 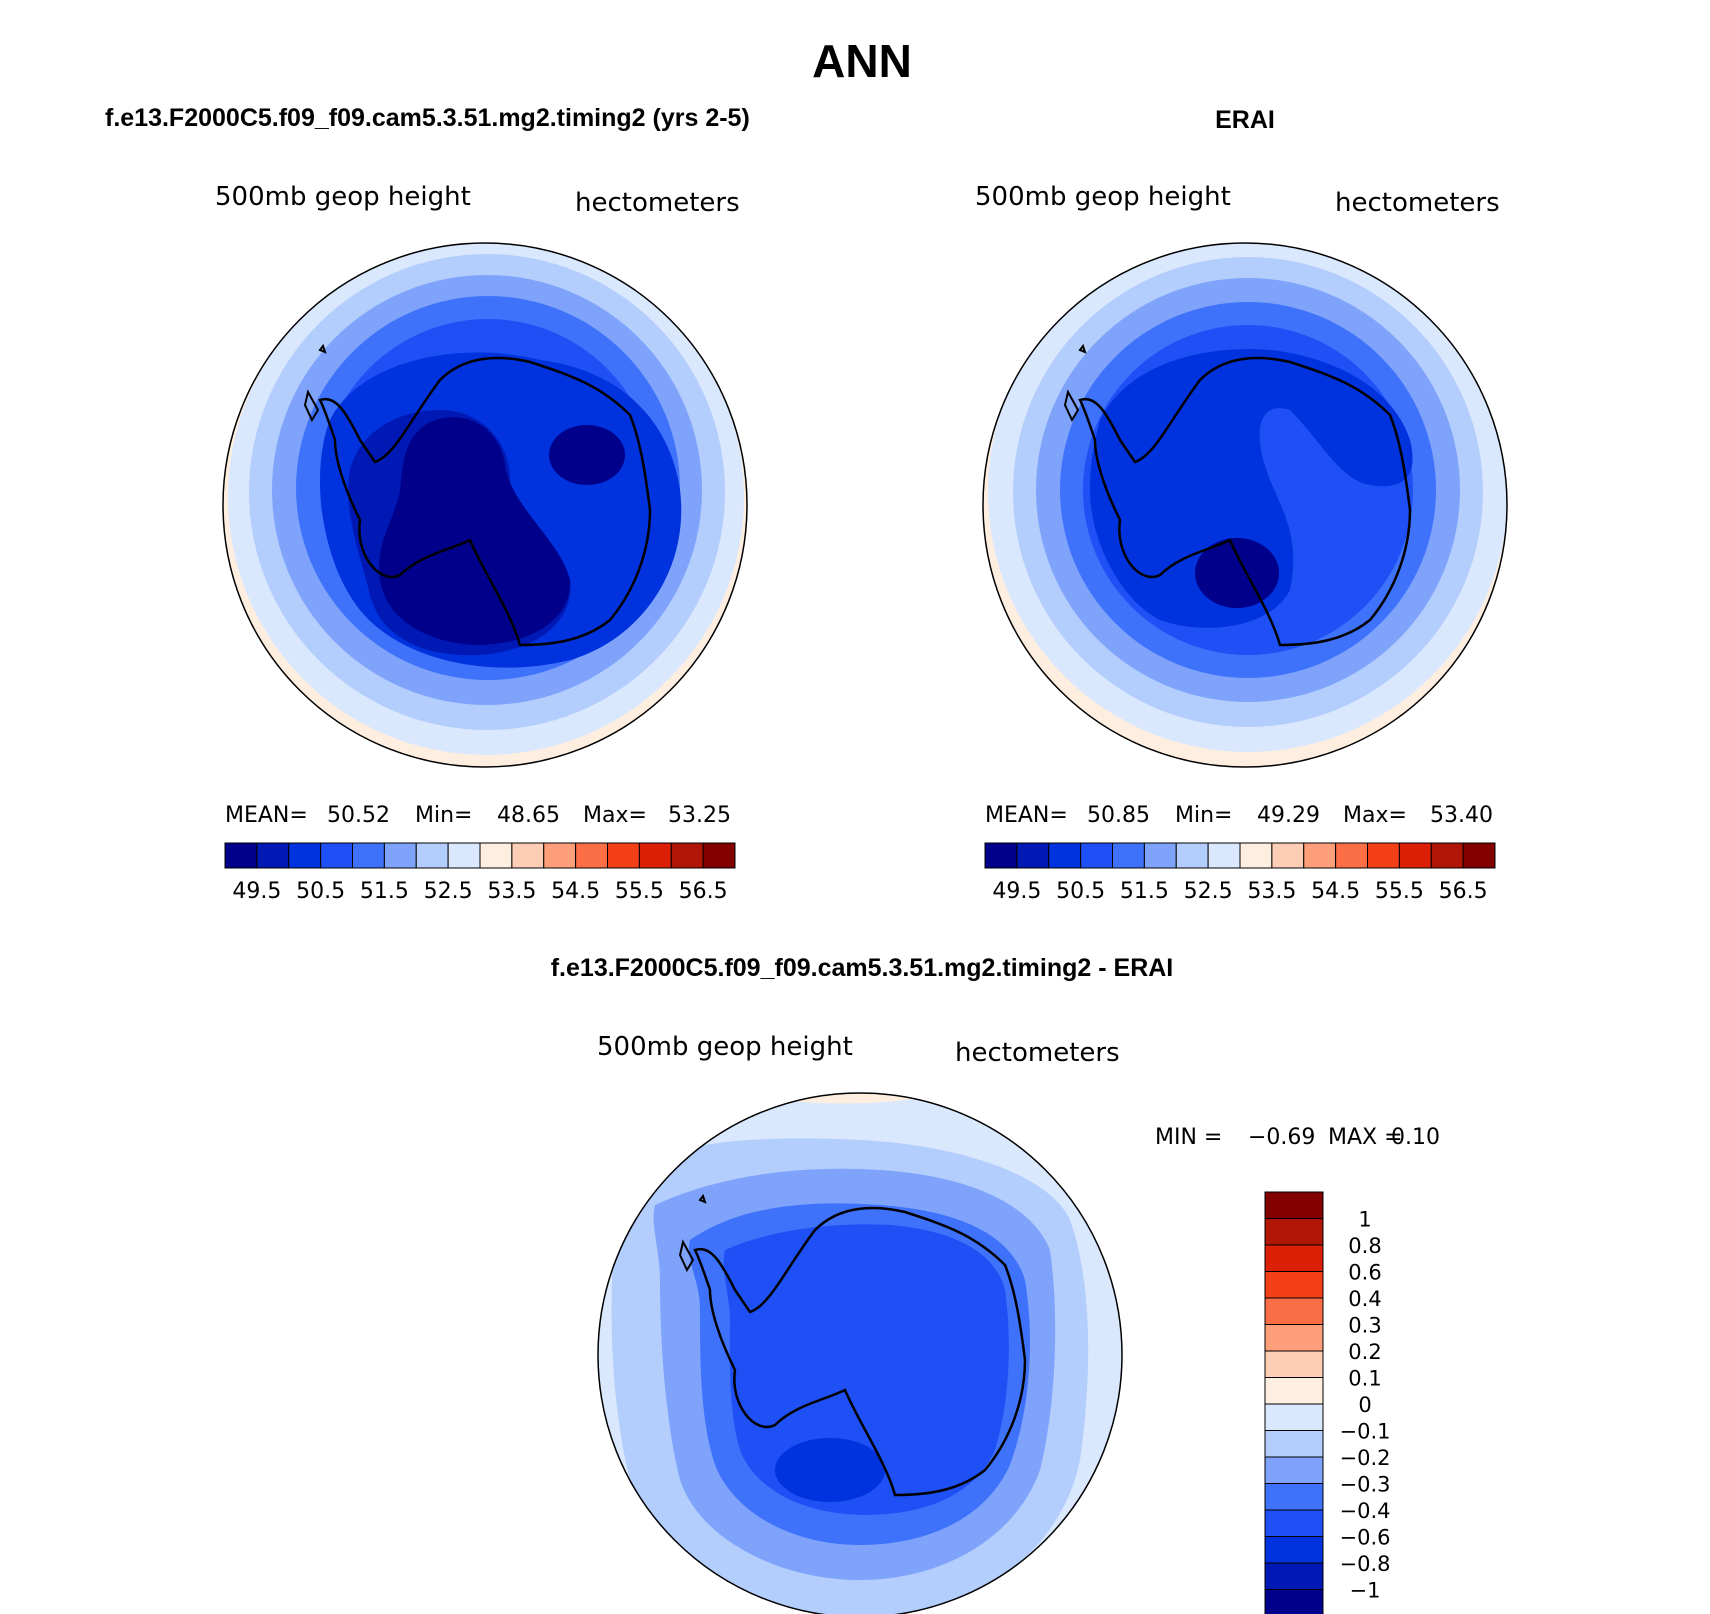 I want to click on stats-min: 48.65, so click(x=528, y=815).